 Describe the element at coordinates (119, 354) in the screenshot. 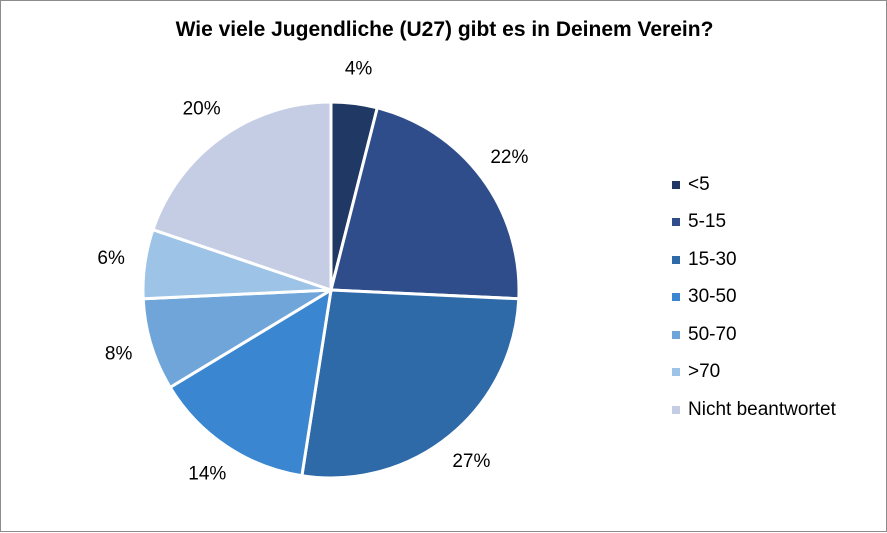

I see `data-label: 8%` at that location.